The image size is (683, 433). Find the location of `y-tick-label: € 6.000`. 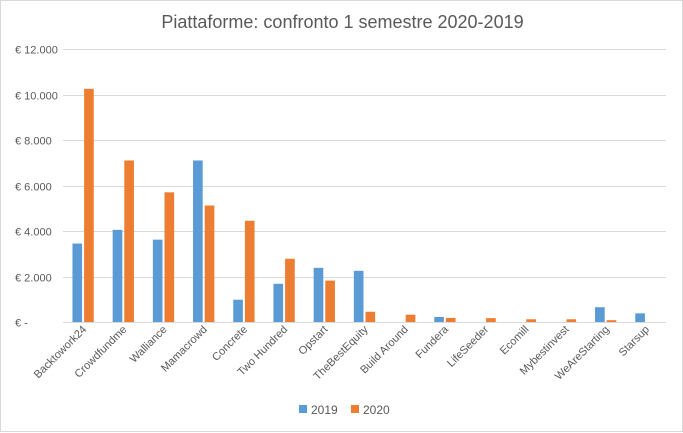

y-tick-label: € 6.000 is located at coordinates (33, 188).